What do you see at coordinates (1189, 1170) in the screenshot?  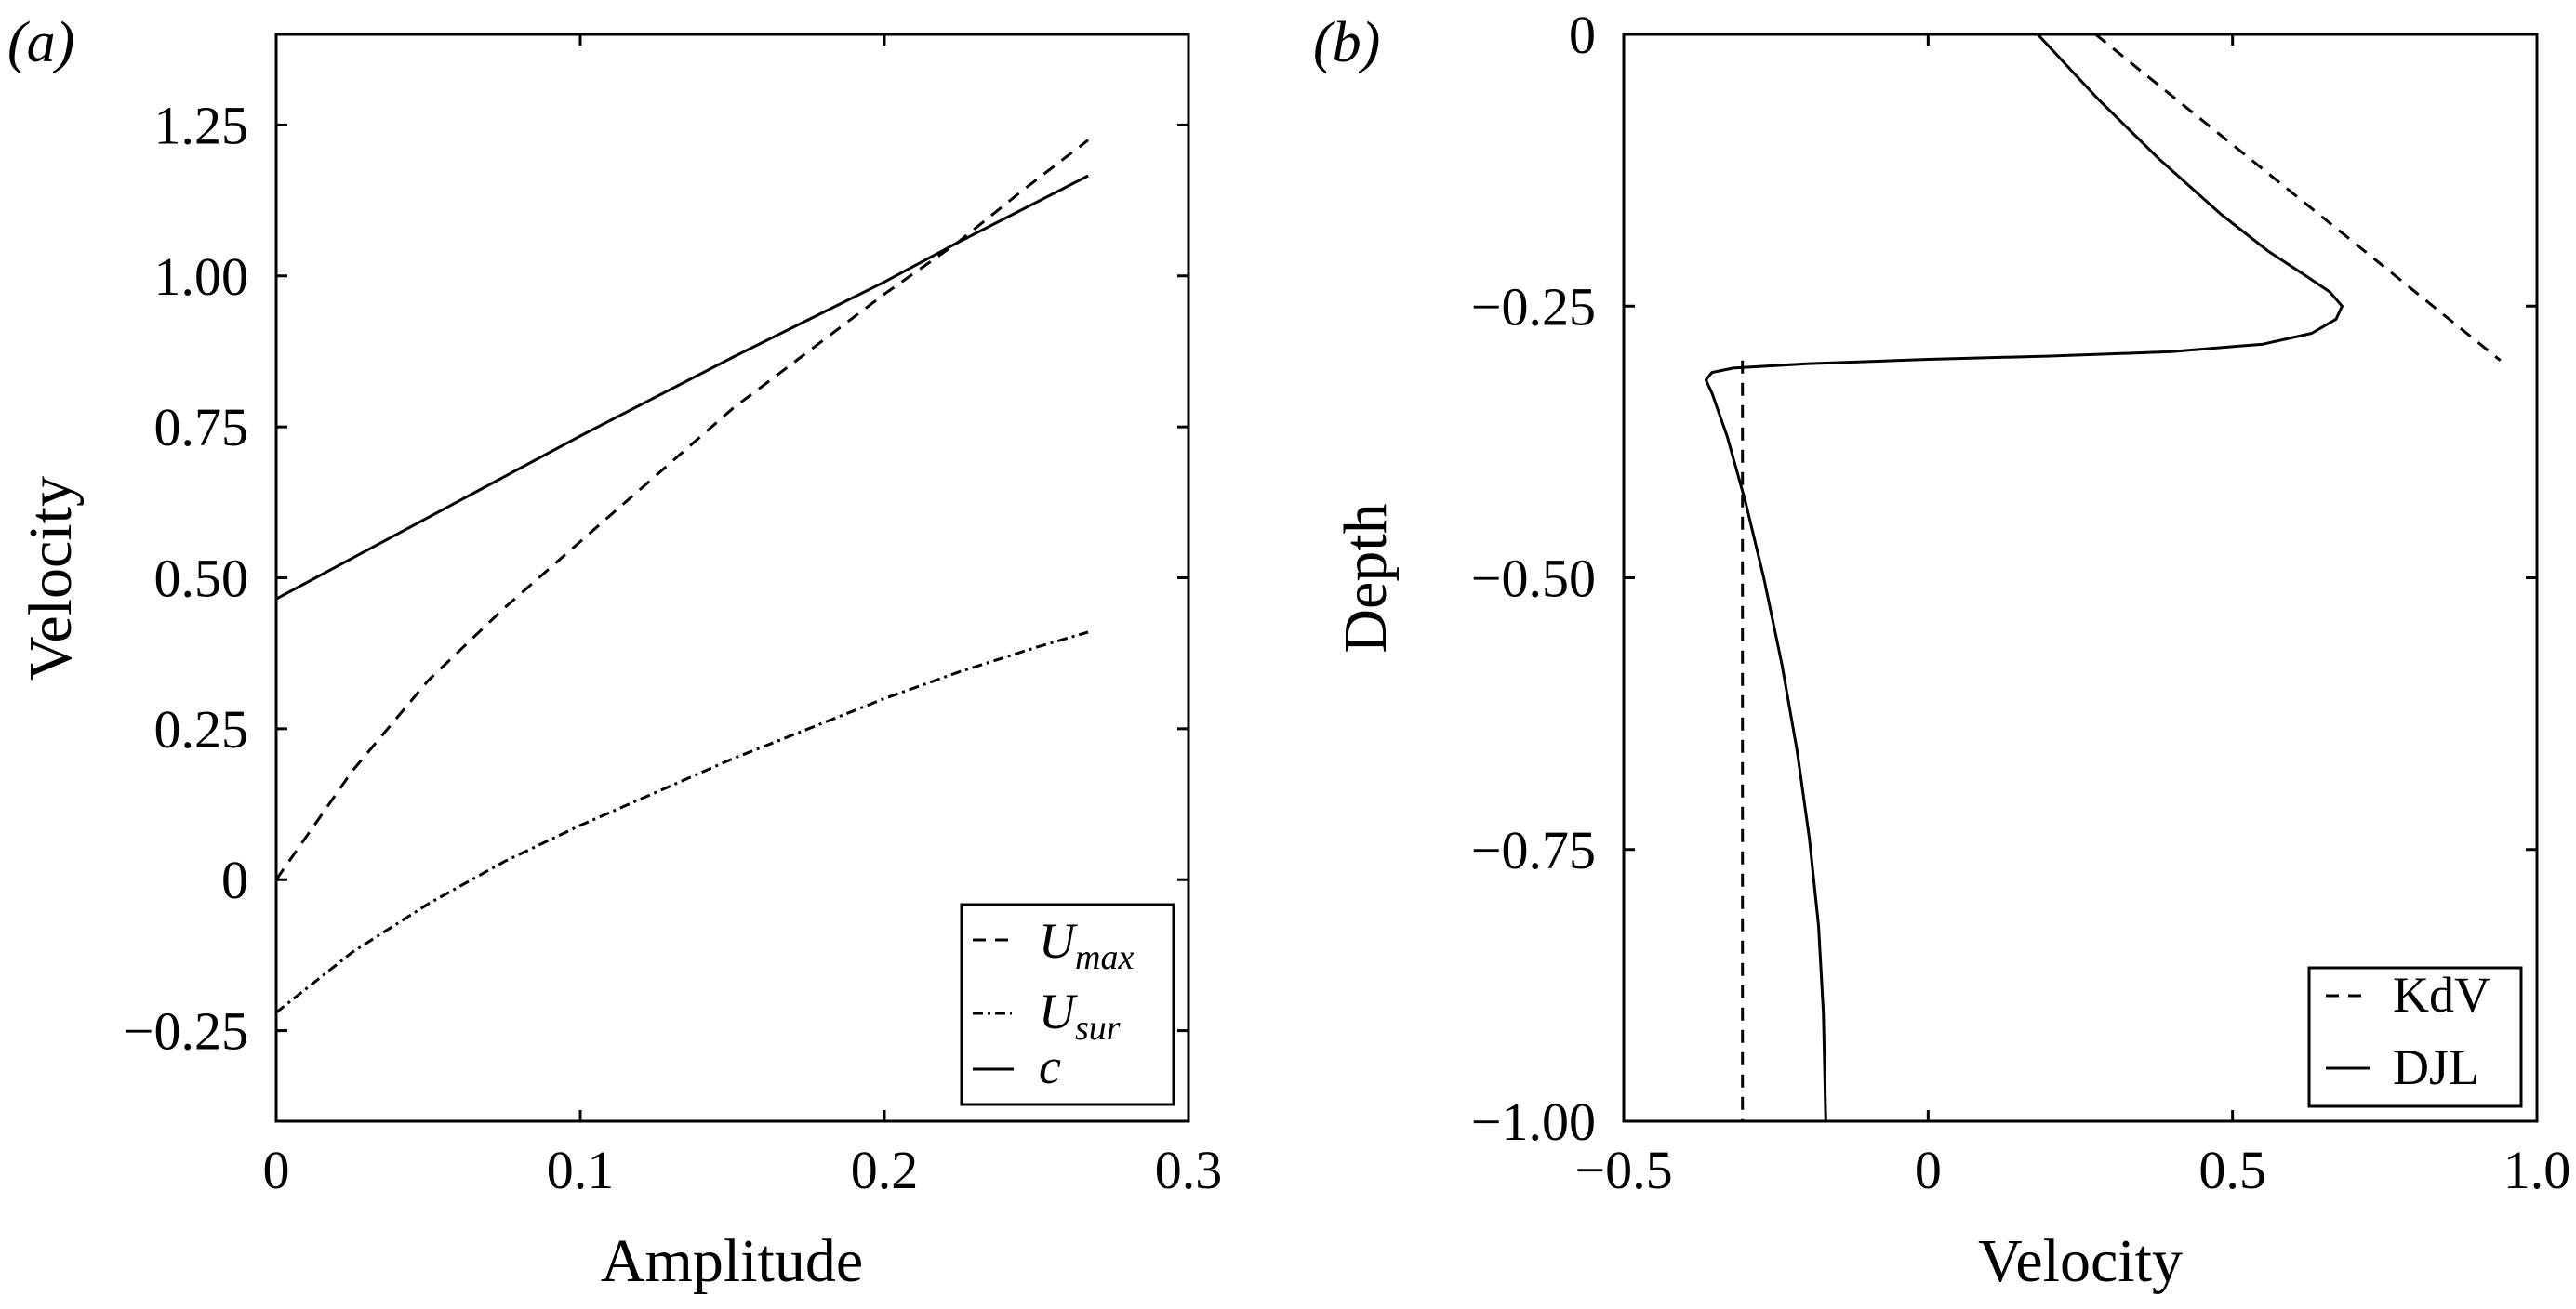 I see `x-tick-label: 0.3` at bounding box center [1189, 1170].